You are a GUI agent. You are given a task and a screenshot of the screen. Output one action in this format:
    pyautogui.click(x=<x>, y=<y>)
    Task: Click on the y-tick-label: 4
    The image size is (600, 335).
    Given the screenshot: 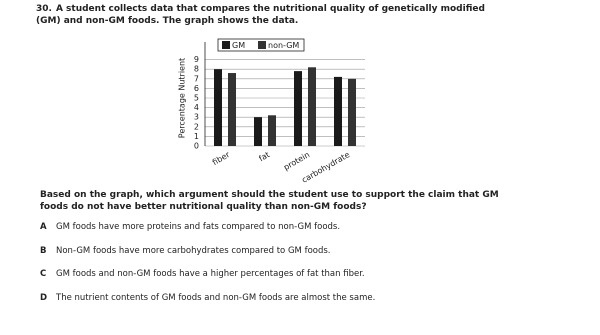 What is the action you would take?
    pyautogui.click(x=196, y=107)
    